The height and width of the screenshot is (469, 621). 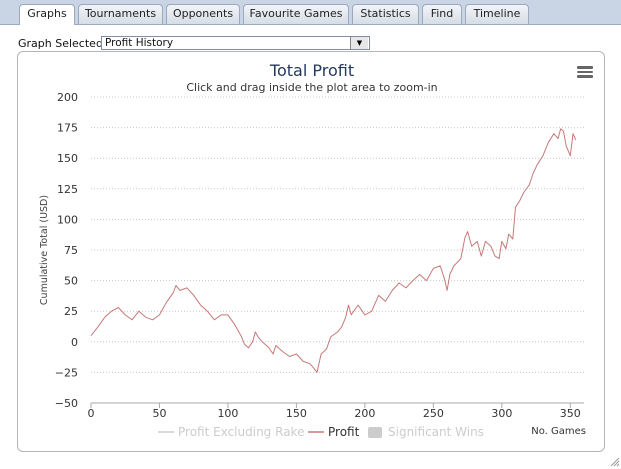 I want to click on resize-grip-icon, so click(x=614, y=461).